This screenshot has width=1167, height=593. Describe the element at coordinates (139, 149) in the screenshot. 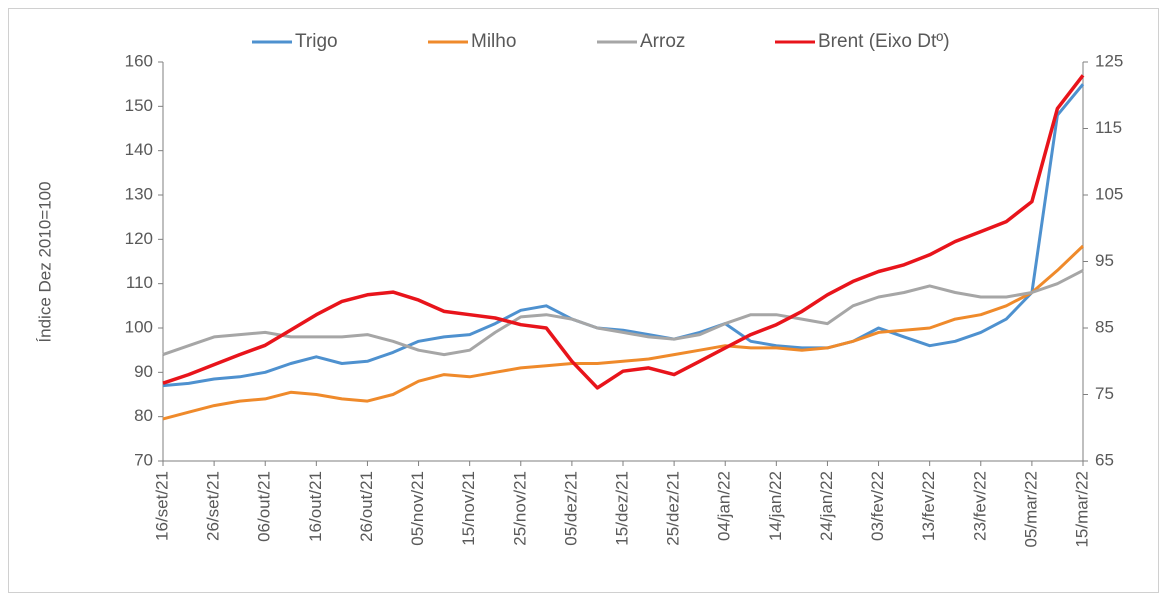

I see `y-tick-label: 140` at that location.